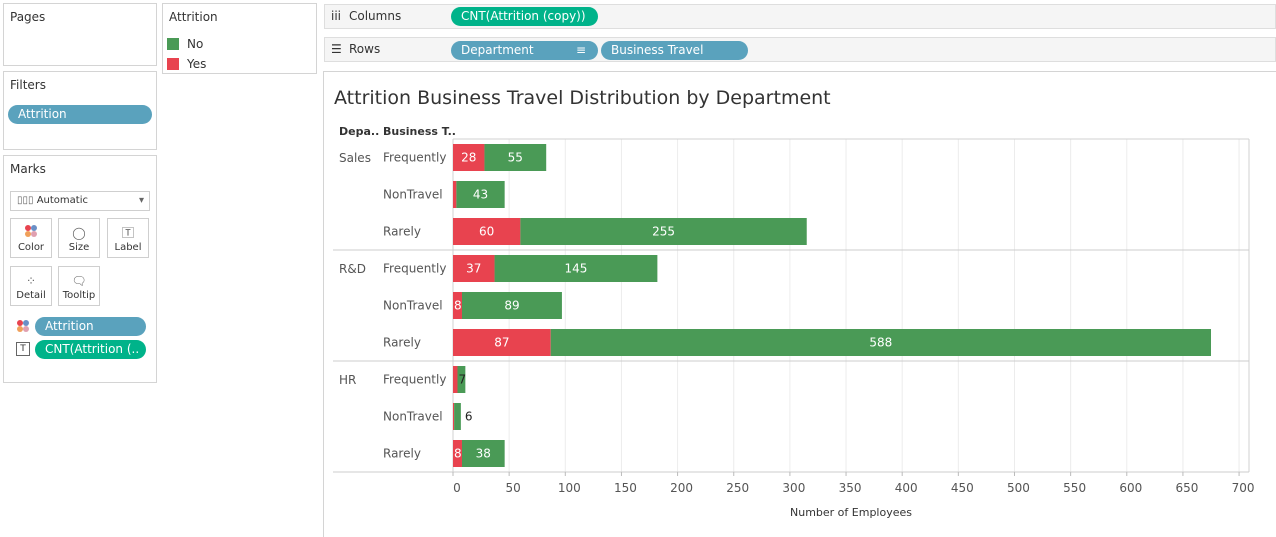 The width and height of the screenshot is (1276, 537). What do you see at coordinates (851, 512) in the screenshot?
I see `x-axis-label: Number of Employees` at bounding box center [851, 512].